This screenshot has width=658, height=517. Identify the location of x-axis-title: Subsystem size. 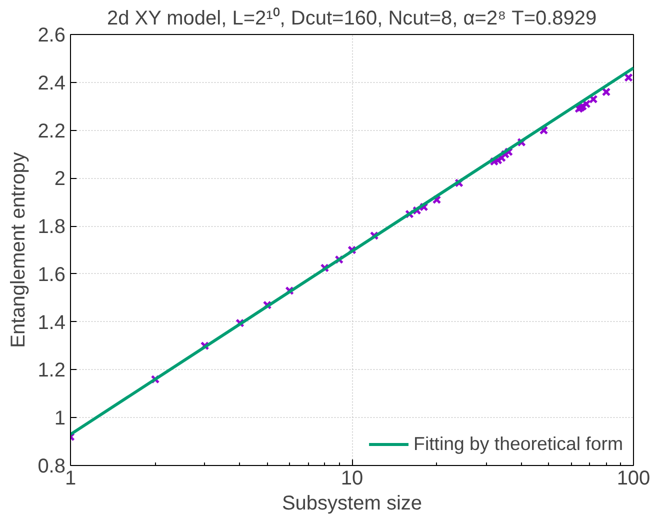
(352, 503).